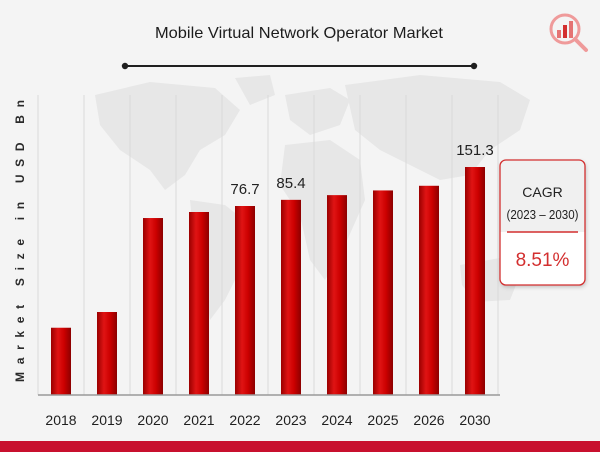  Describe the element at coordinates (474, 420) in the screenshot. I see `x-tick-label-2030: 2030` at that location.